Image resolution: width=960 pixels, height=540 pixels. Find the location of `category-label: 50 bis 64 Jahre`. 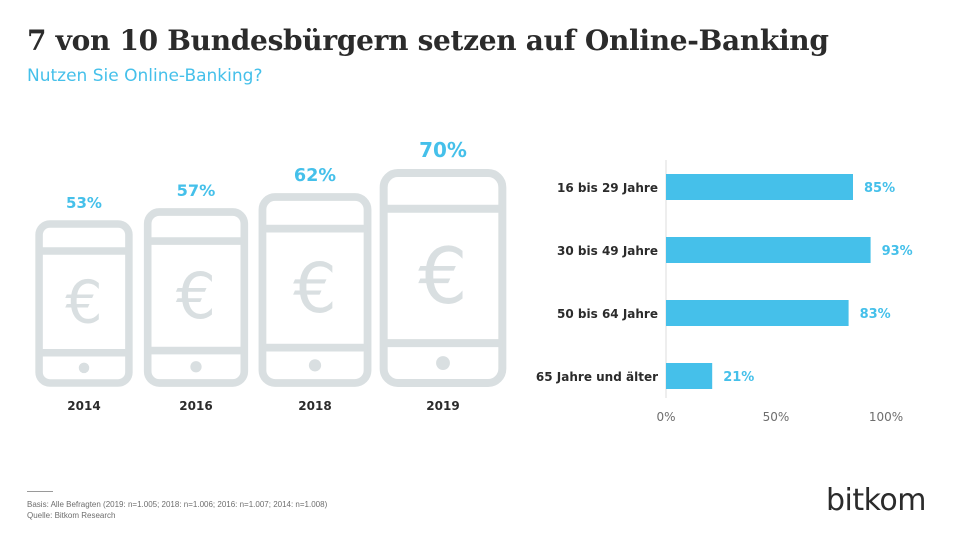

category-label: 50 bis 64 Jahre is located at coordinates (607, 314).